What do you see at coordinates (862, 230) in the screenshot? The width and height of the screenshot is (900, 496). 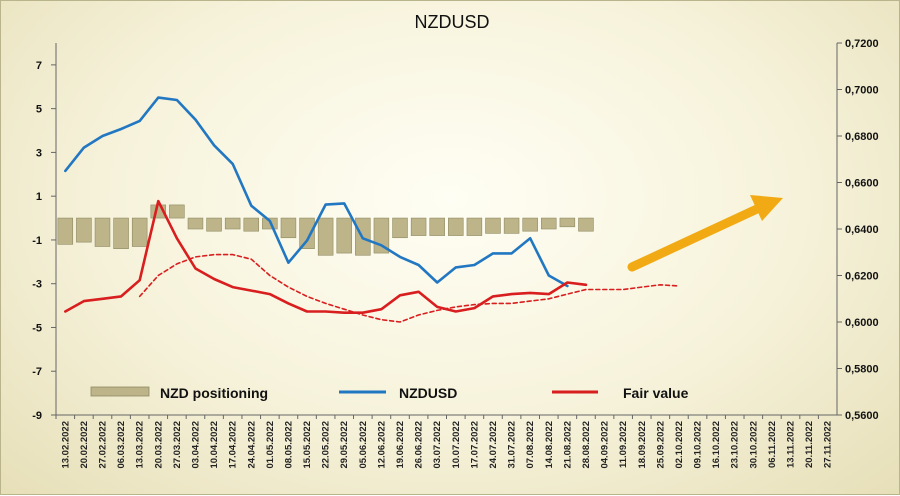 I see `right-tick-label: 0,6400` at bounding box center [862, 230].